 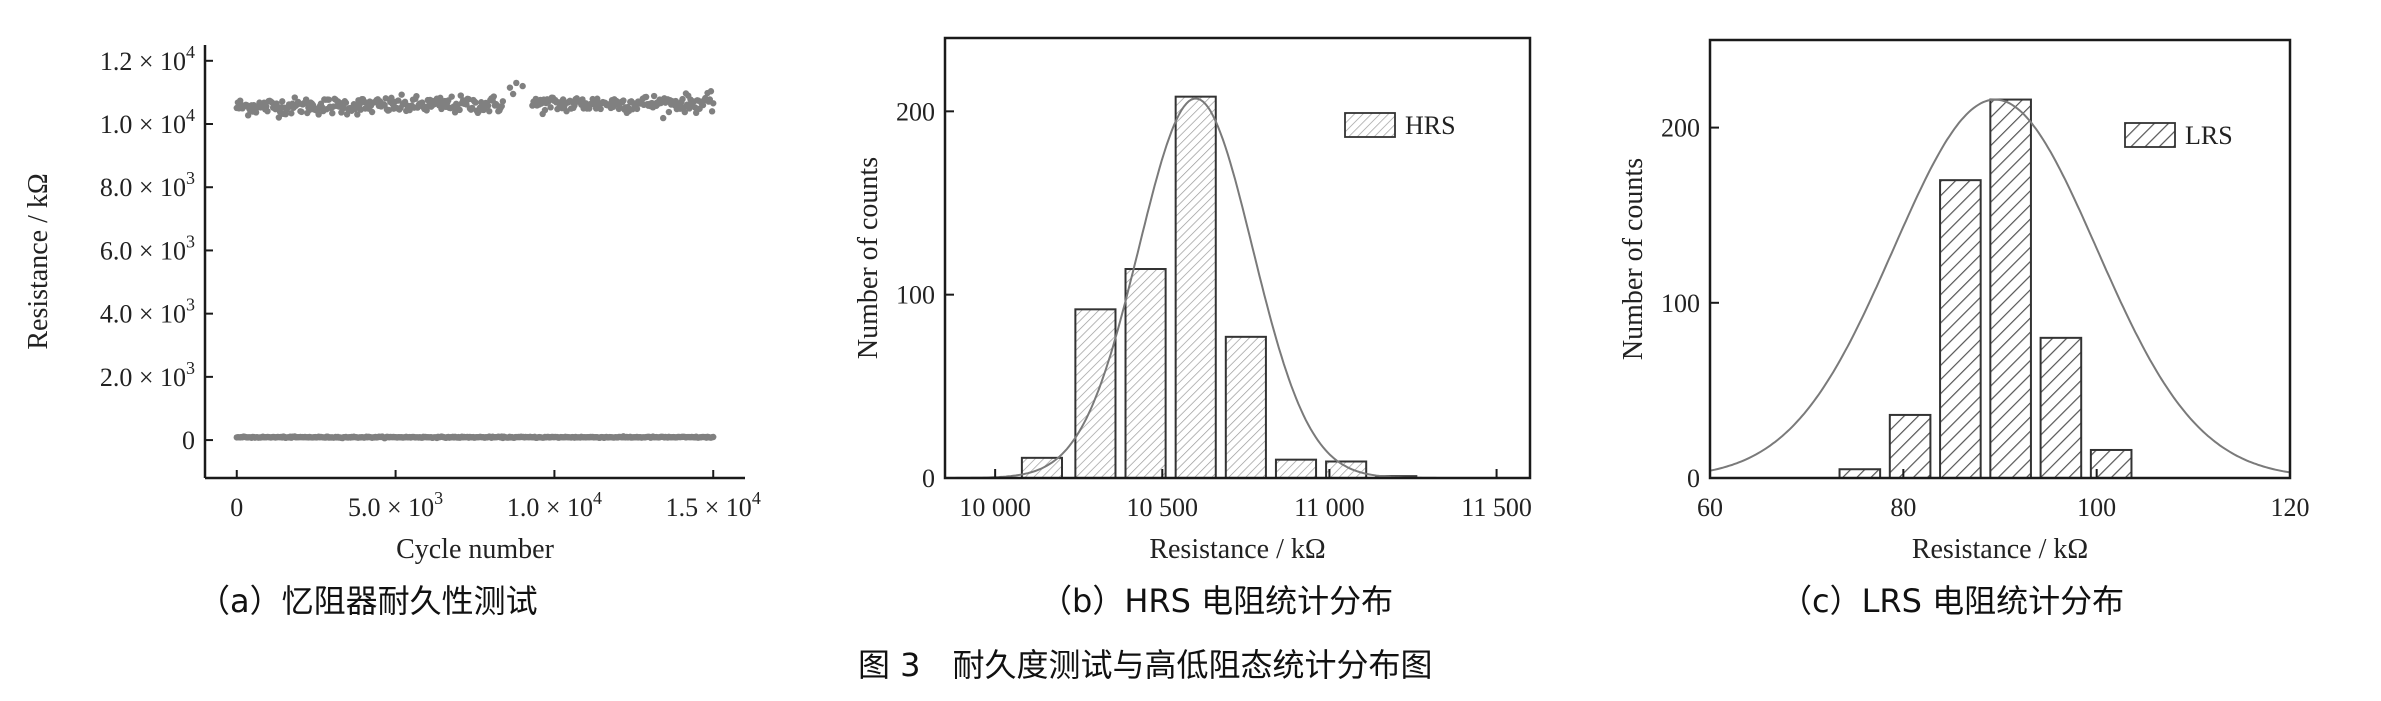 I want to click on y-tick-label: 1.0 × 10⁴, so click(x=147, y=122).